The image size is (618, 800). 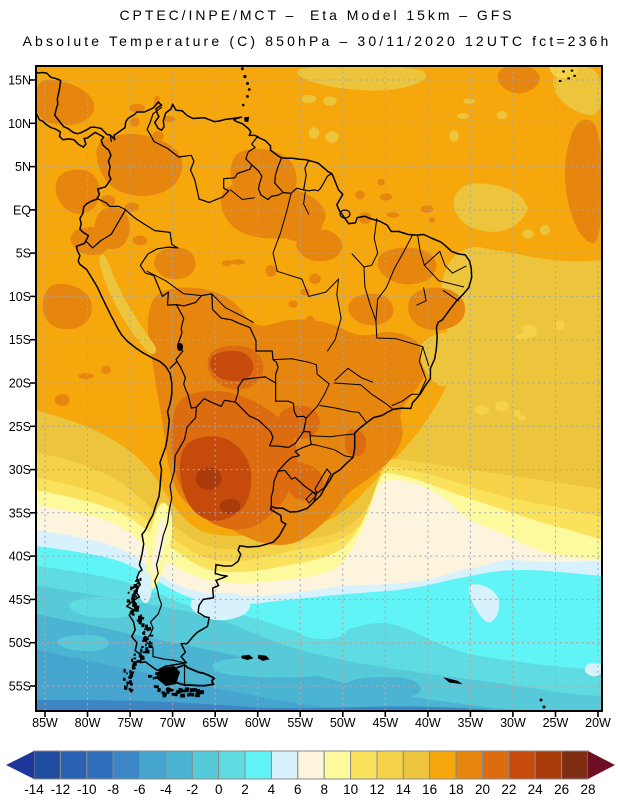 What do you see at coordinates (20, 383) in the screenshot?
I see `svg-text: 20S` at bounding box center [20, 383].